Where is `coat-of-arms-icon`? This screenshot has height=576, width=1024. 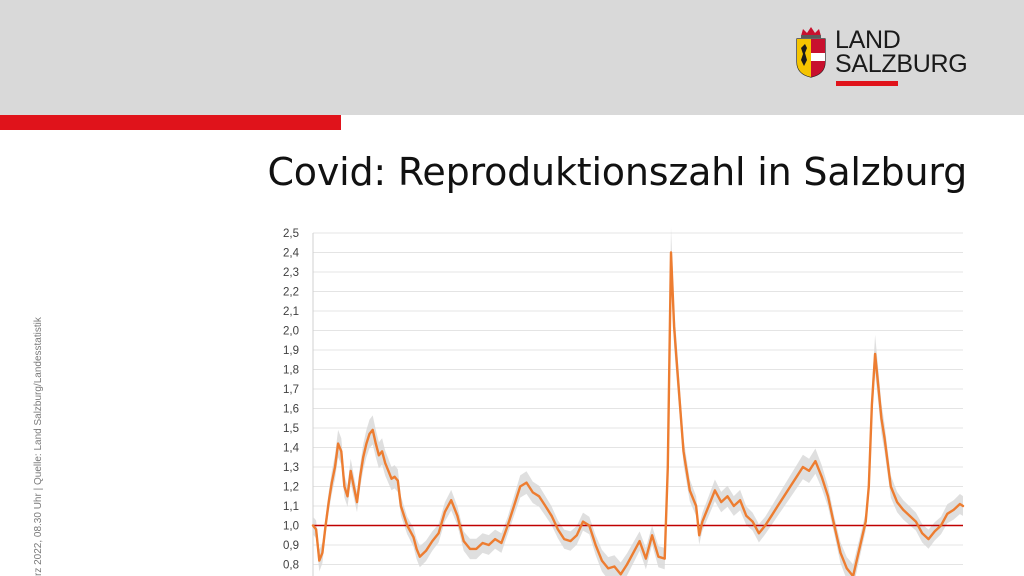 coat-of-arms-icon is located at coordinates (811, 52).